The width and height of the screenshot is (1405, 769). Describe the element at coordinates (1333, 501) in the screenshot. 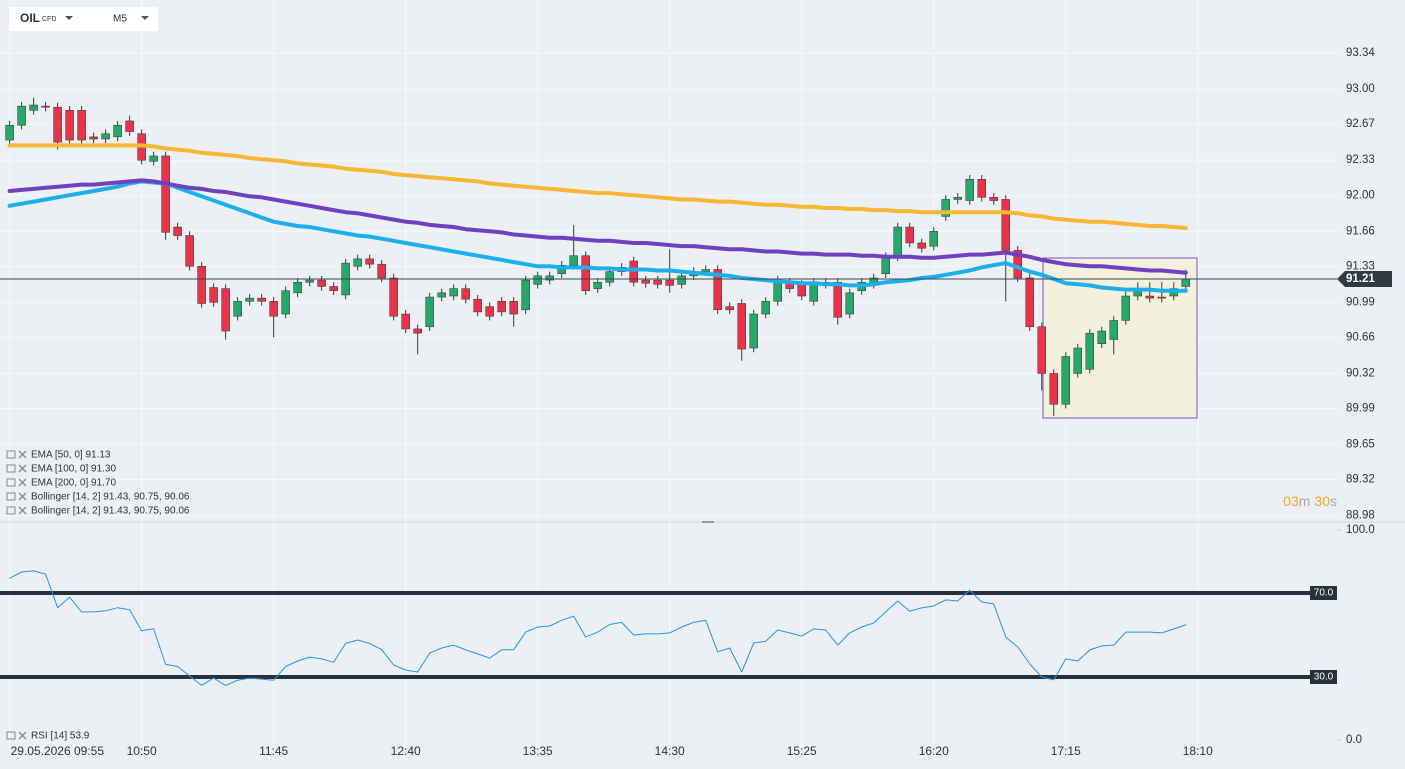

I see `countdown-unit: s` at that location.